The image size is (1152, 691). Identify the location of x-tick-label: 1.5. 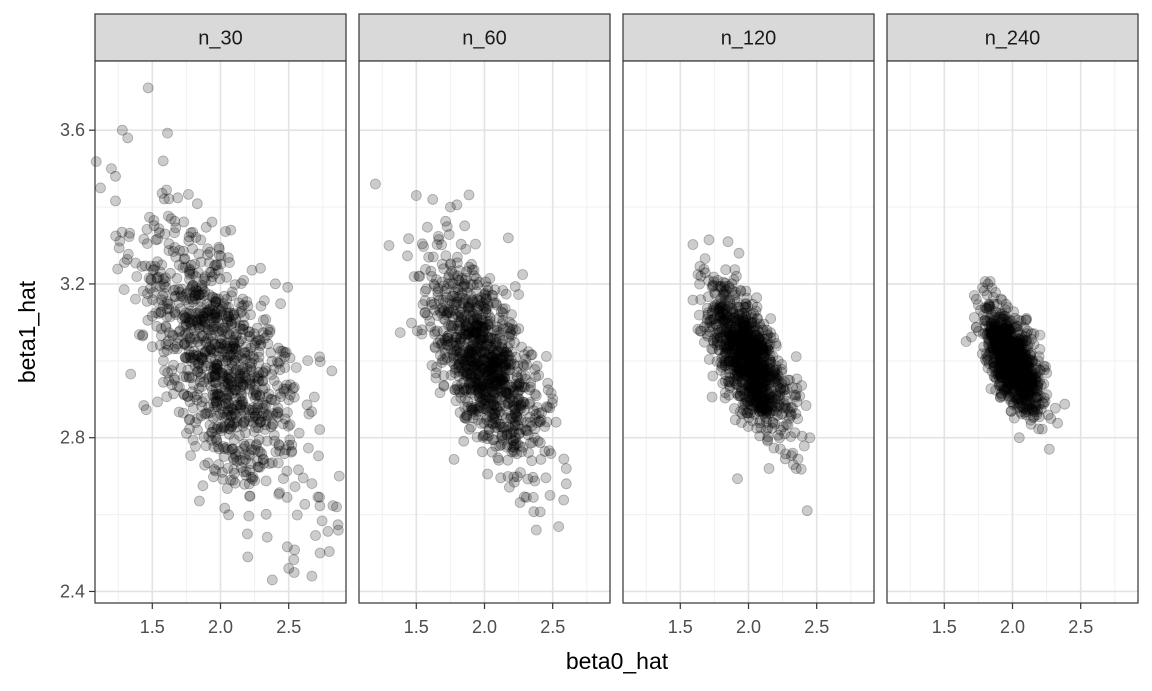
(416, 627).